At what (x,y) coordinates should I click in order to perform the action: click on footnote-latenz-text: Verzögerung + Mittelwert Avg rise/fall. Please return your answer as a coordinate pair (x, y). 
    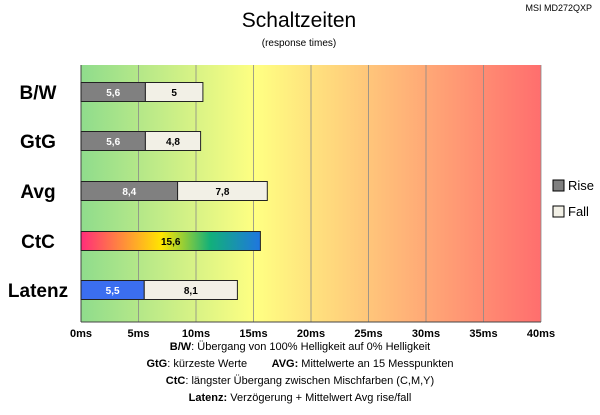
    Looking at the image, I should click on (319, 398).